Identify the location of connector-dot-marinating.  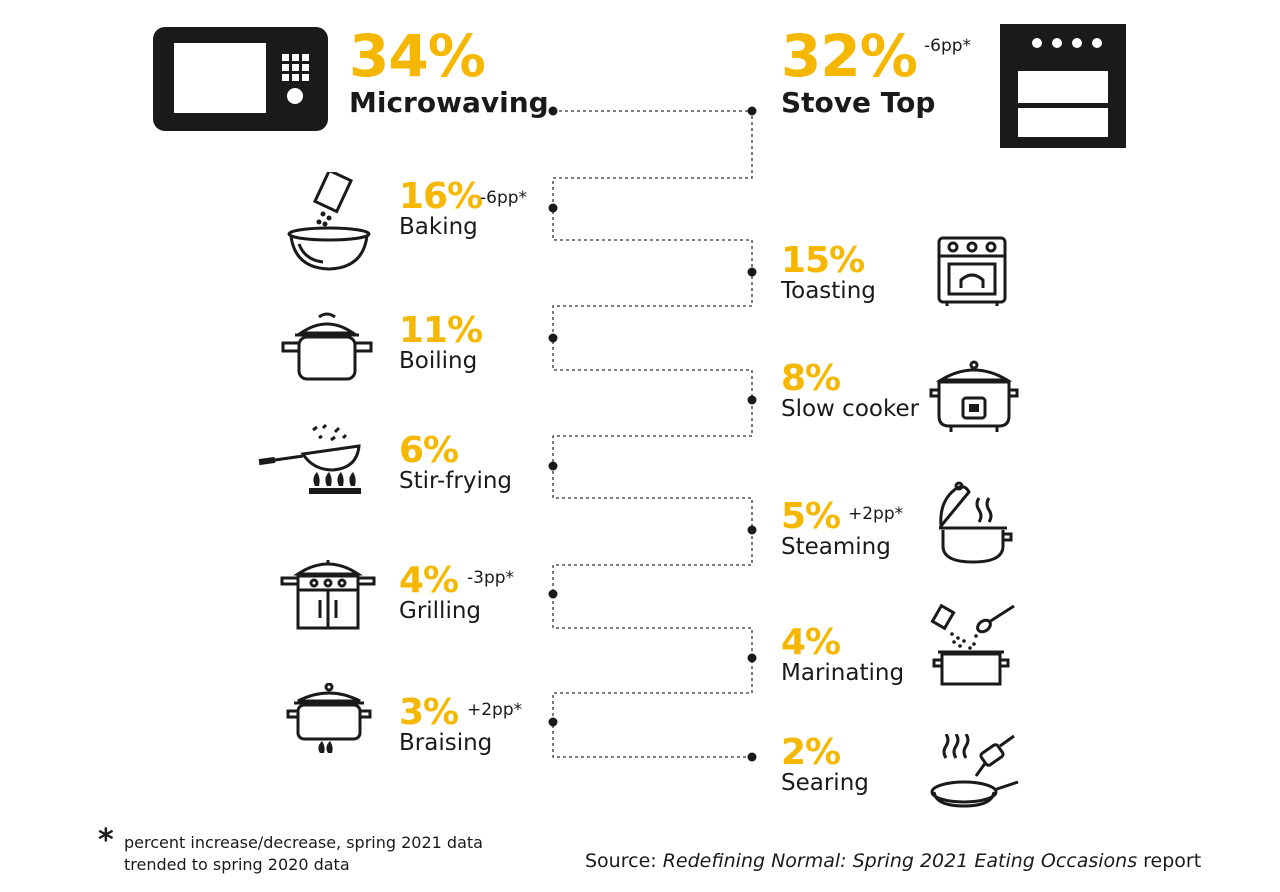
(752, 658).